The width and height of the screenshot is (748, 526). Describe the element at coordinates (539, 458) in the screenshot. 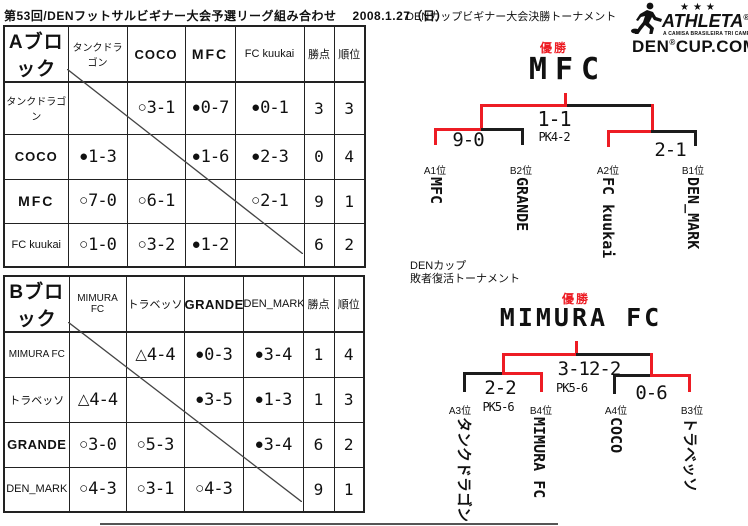

I see `slot-team-name: MIMURA FC` at that location.